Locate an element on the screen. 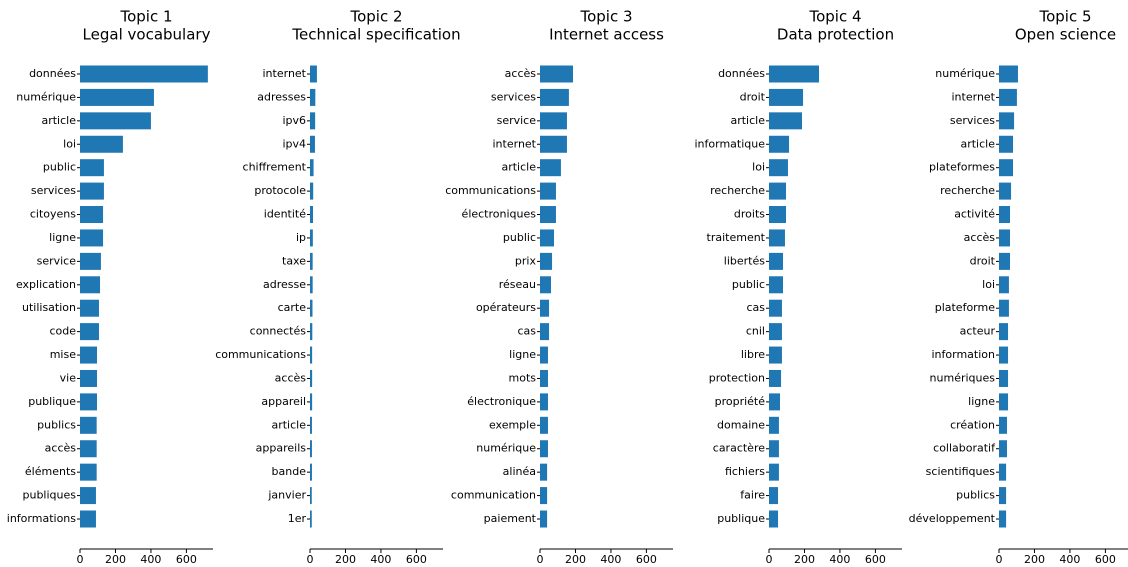  y-tick-label: connectés is located at coordinates (278, 331).